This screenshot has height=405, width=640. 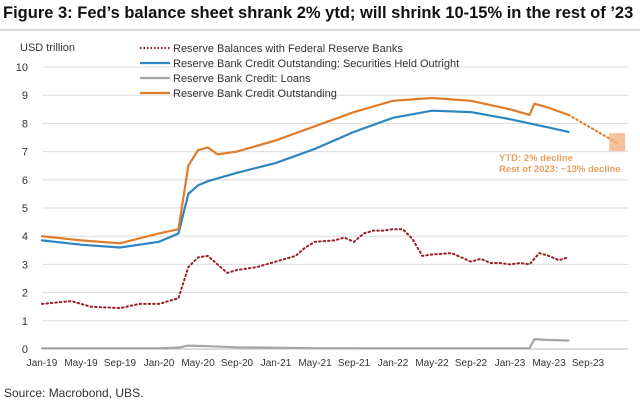 What do you see at coordinates (588, 363) in the screenshot?
I see `x-tick-label: Sep-23` at bounding box center [588, 363].